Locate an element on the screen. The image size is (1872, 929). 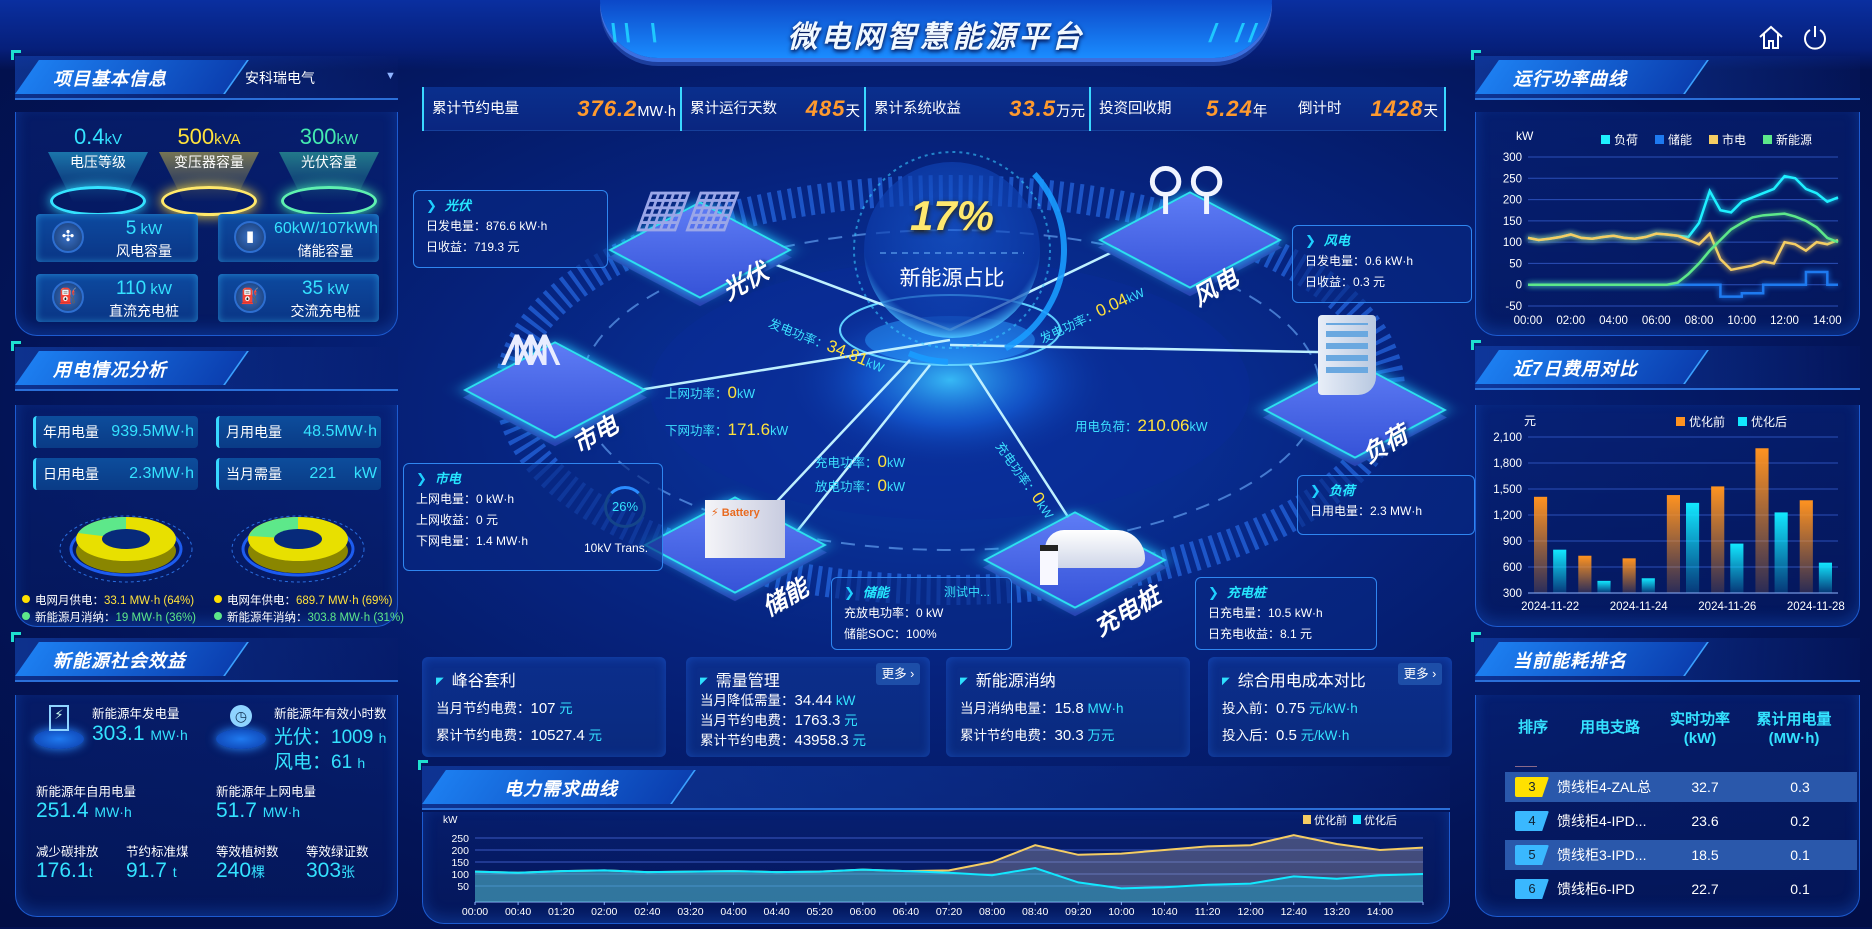
ranking-row: 6 馈线柜6-IPD 22.7 0.1 is located at coordinates (1681, 889).